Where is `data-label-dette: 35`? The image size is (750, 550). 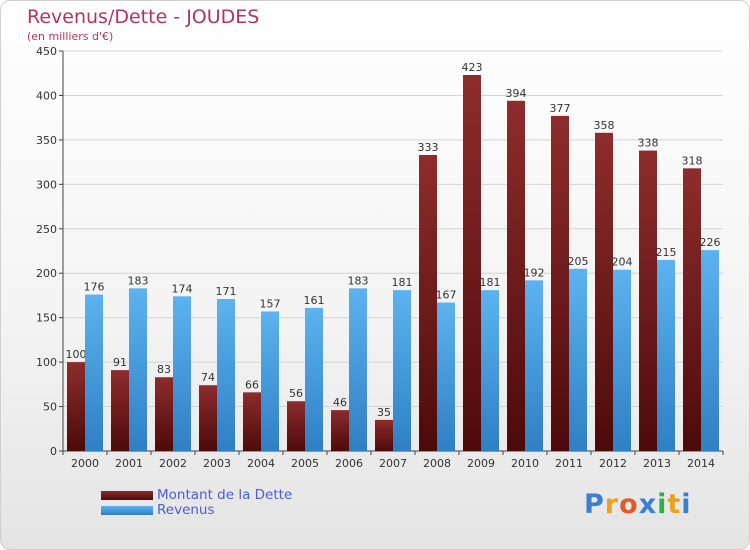 data-label-dette: 35 is located at coordinates (384, 412).